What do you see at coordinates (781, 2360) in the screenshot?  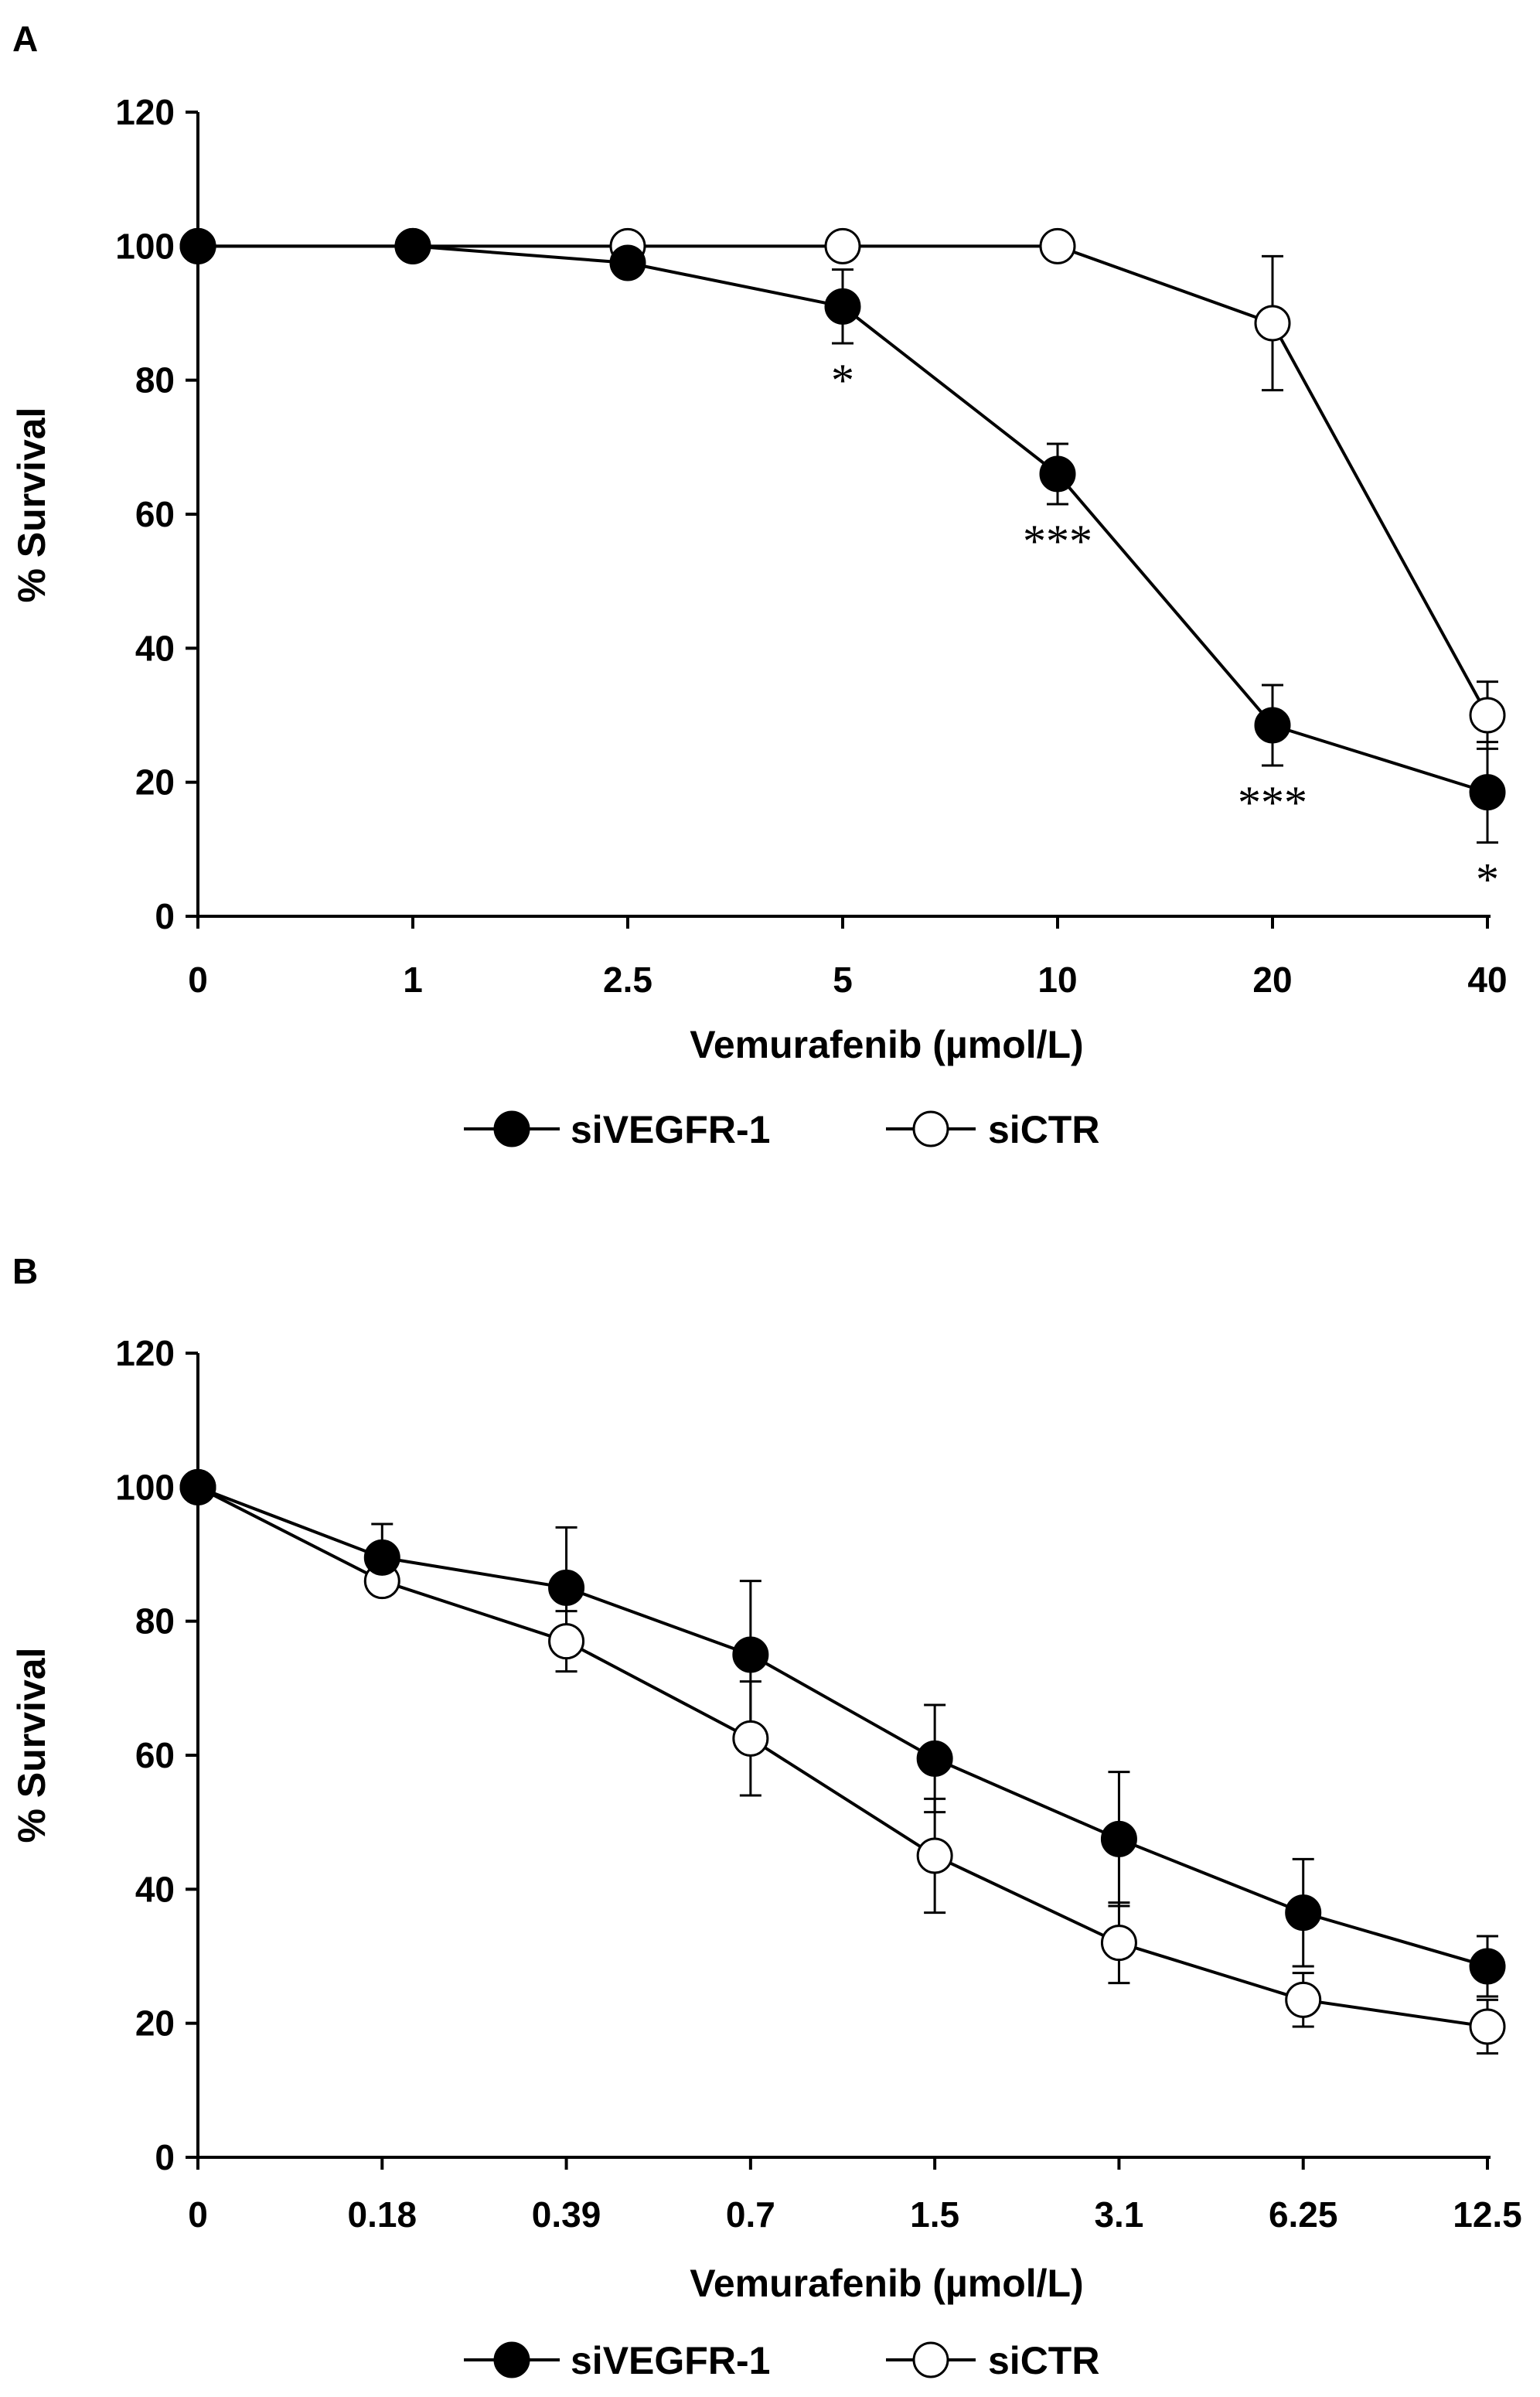 I see `legend-b: siVEGFR-1 siCTR` at bounding box center [781, 2360].